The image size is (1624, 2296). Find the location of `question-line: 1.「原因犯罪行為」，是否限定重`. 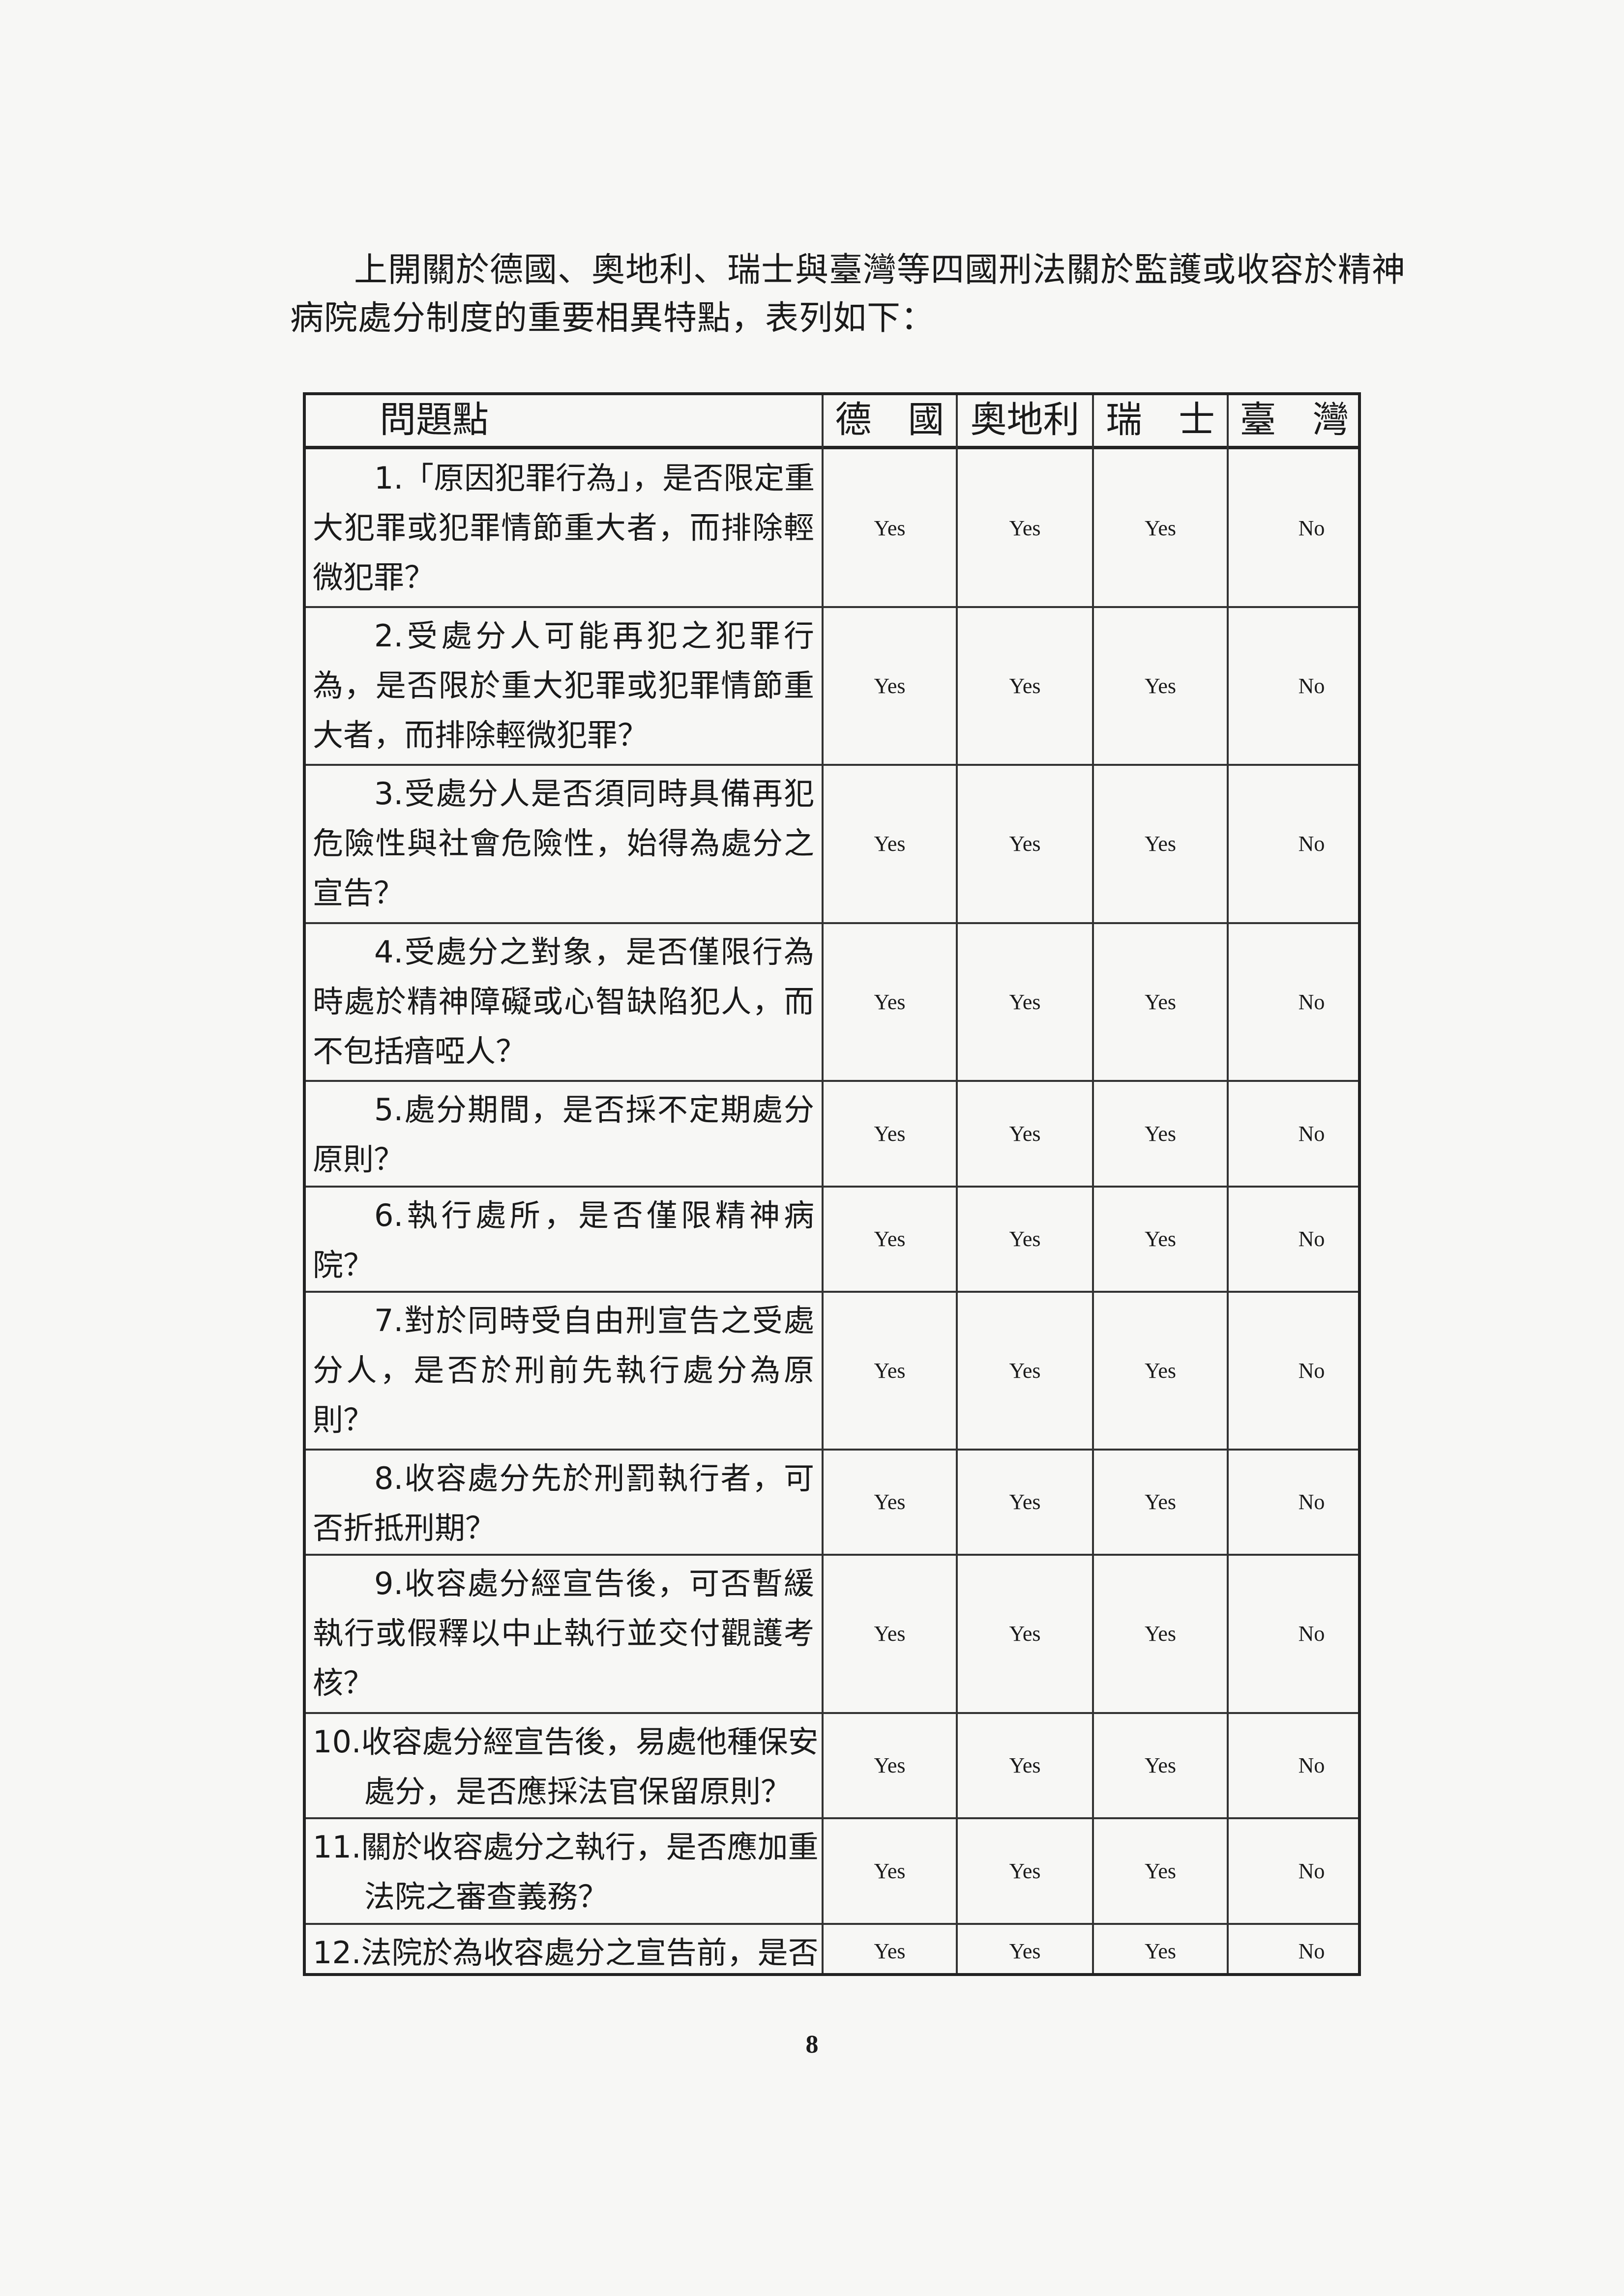

question-line: 1.「原因犯罪行為」，是否限定重 is located at coordinates (594, 478).